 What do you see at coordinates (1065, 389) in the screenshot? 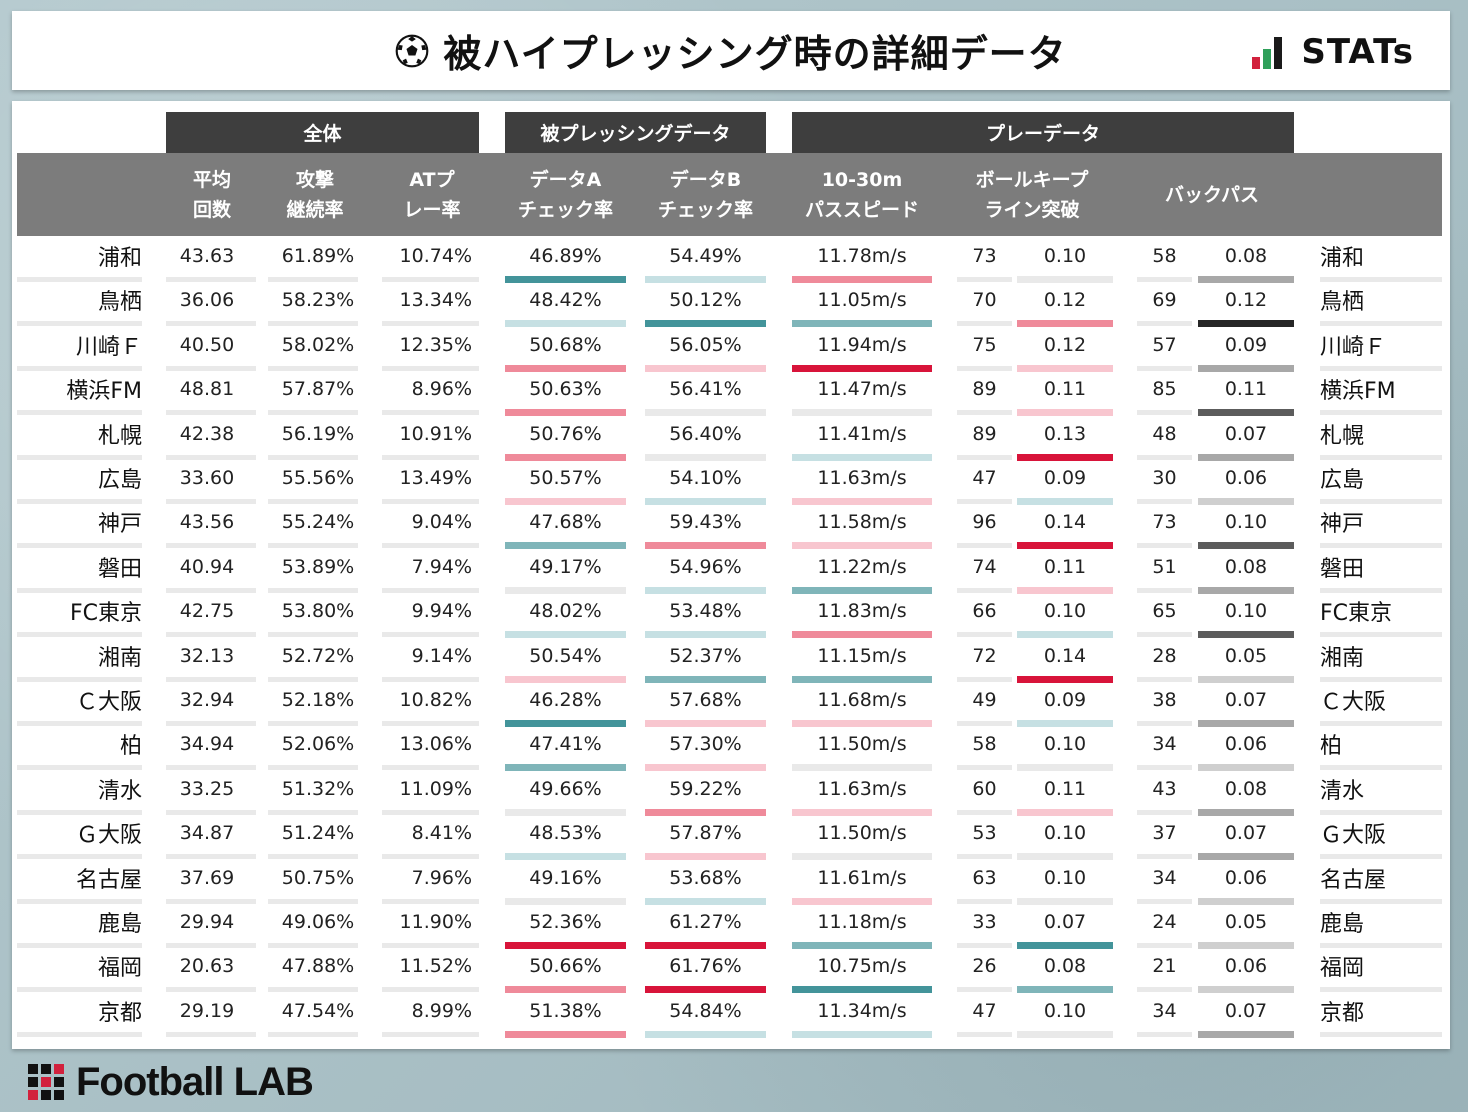
I see `ball-keep-rate-cell: 0.11` at bounding box center [1065, 389].